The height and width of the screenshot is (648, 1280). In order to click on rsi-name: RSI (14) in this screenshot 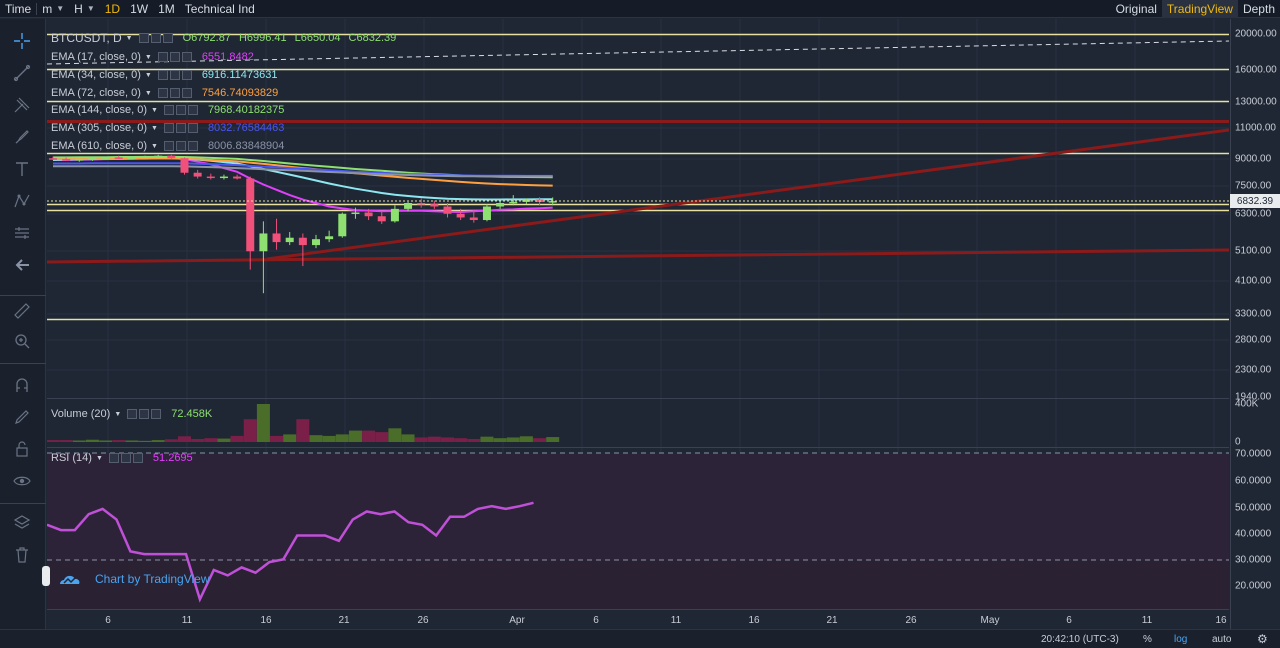, I will do `click(71, 458)`.